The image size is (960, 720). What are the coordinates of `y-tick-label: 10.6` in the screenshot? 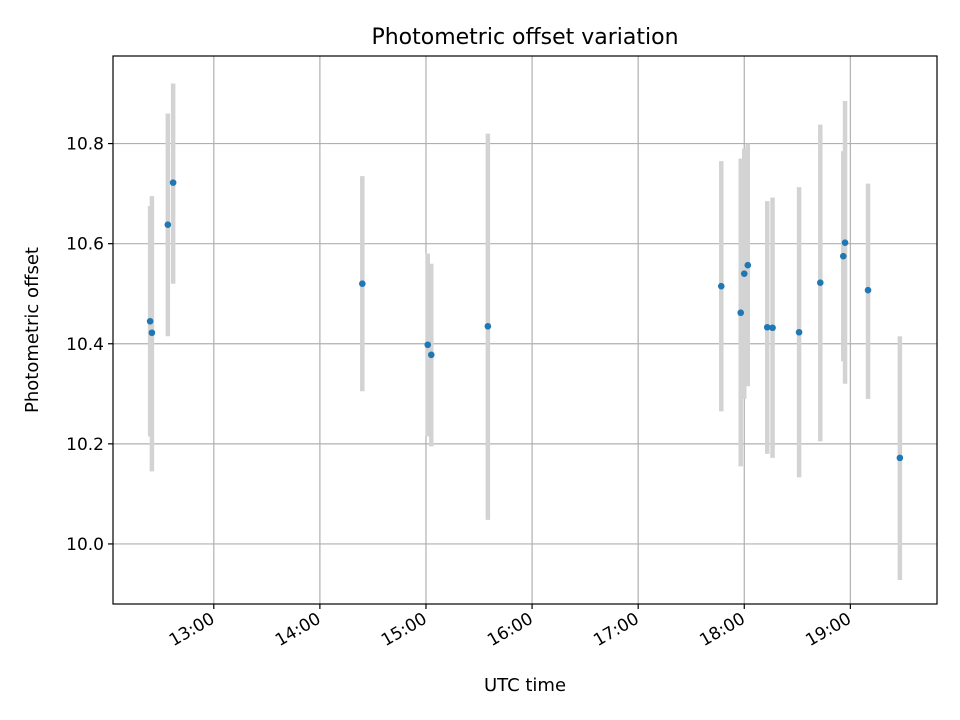 It's located at (85, 245).